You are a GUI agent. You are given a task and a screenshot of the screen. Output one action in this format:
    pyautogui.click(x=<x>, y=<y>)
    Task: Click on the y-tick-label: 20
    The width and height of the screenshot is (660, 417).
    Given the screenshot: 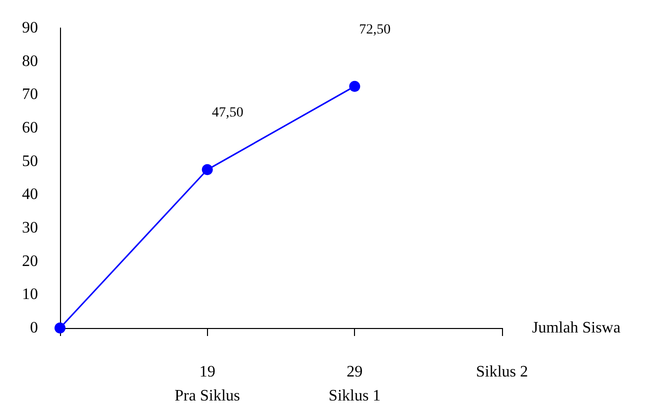 What is the action you would take?
    pyautogui.click(x=30, y=261)
    